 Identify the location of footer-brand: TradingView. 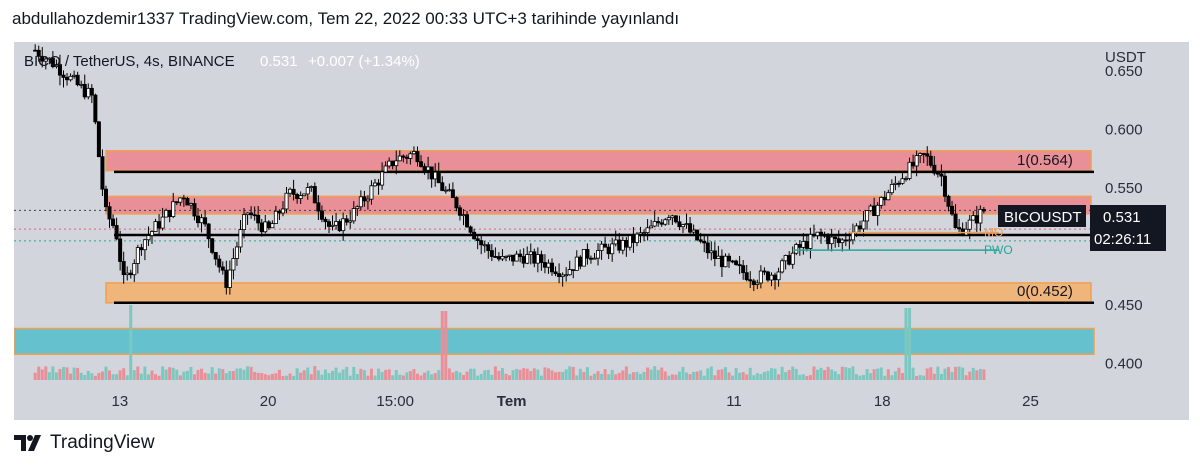
(84, 443).